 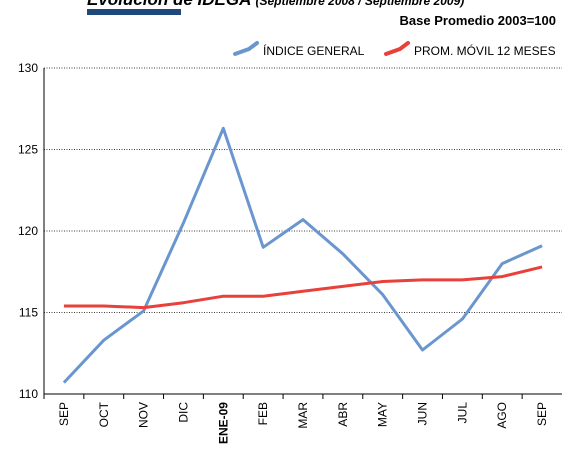 I want to click on x-tick-label: ENE-09, so click(x=223, y=423).